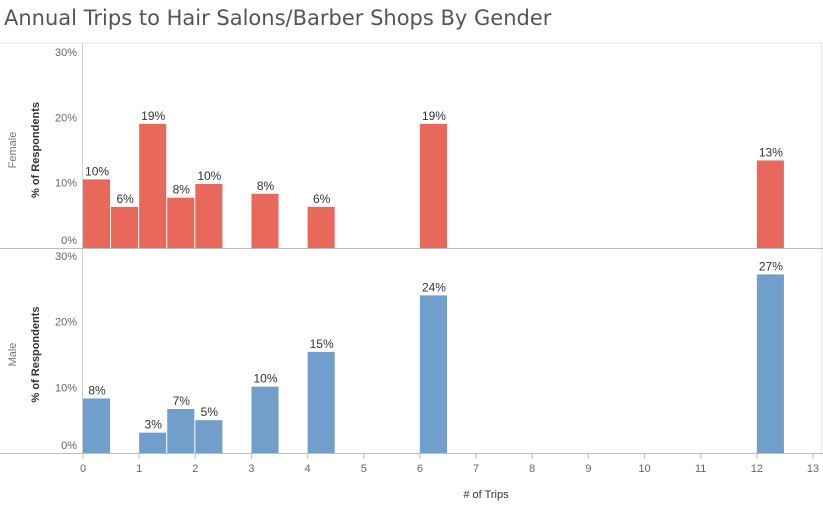 The image size is (823, 509). Describe the element at coordinates (251, 469) in the screenshot. I see `x-tick-label: 3` at that location.